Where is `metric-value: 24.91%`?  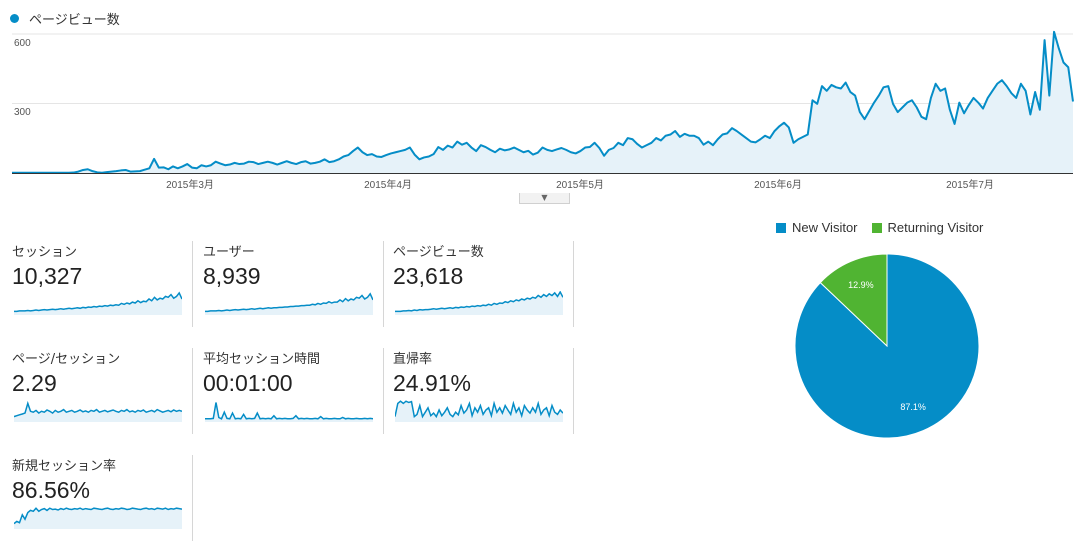 metric-value: 24.91% is located at coordinates (432, 383).